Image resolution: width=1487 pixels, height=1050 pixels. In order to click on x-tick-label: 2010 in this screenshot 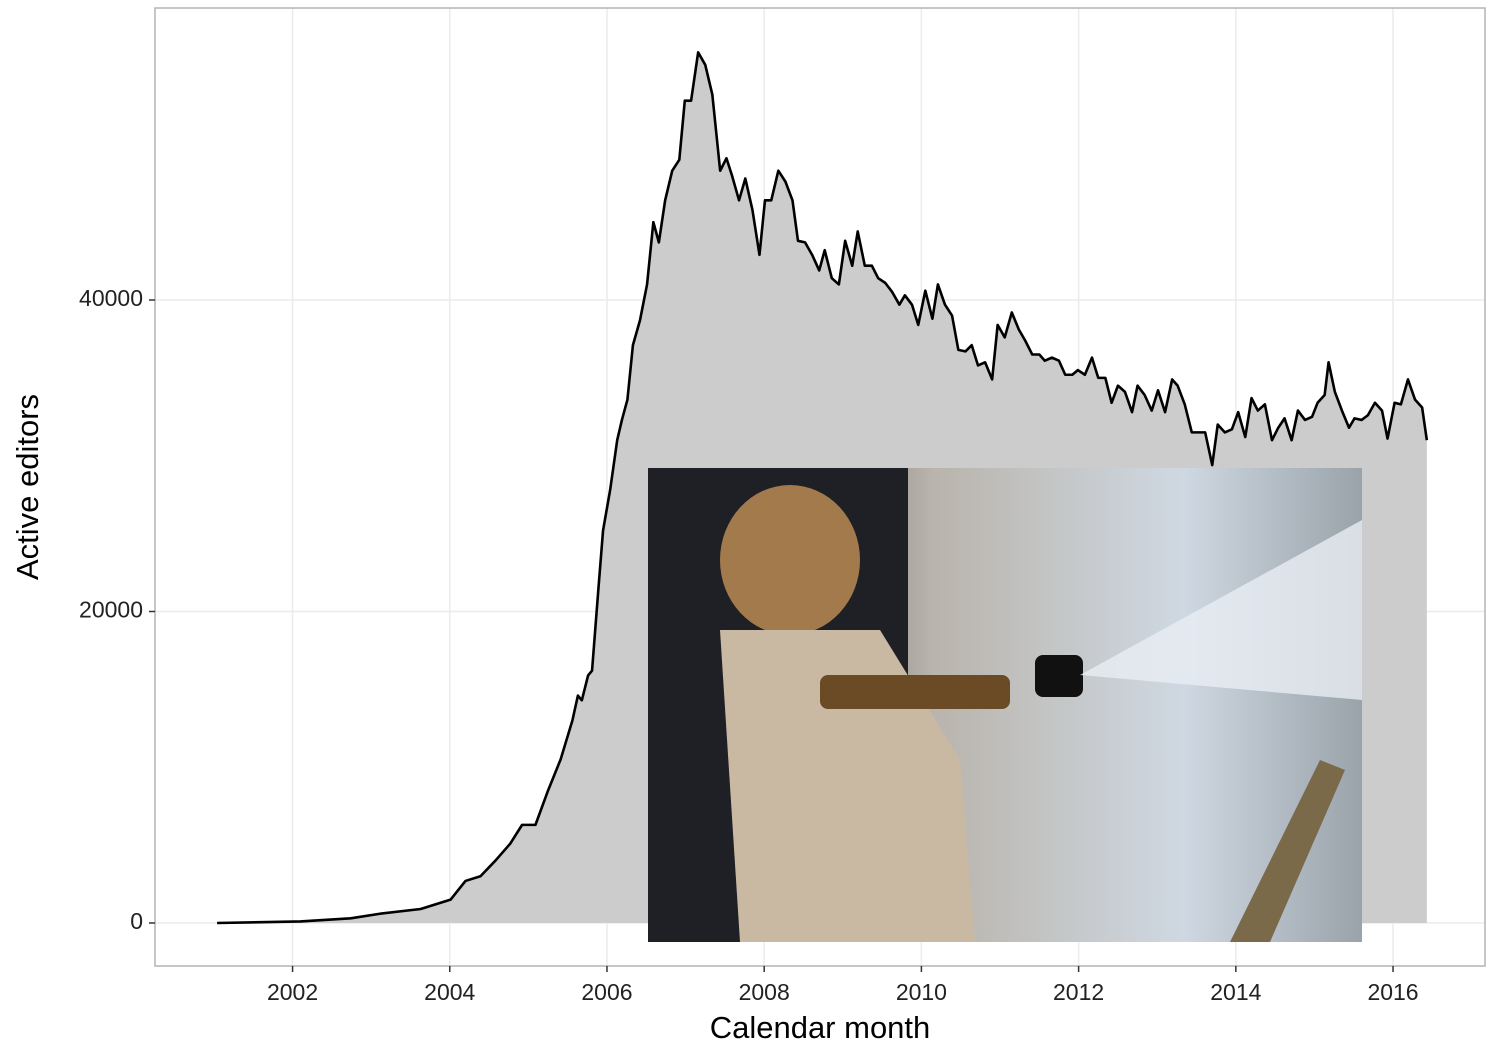, I will do `click(921, 992)`.